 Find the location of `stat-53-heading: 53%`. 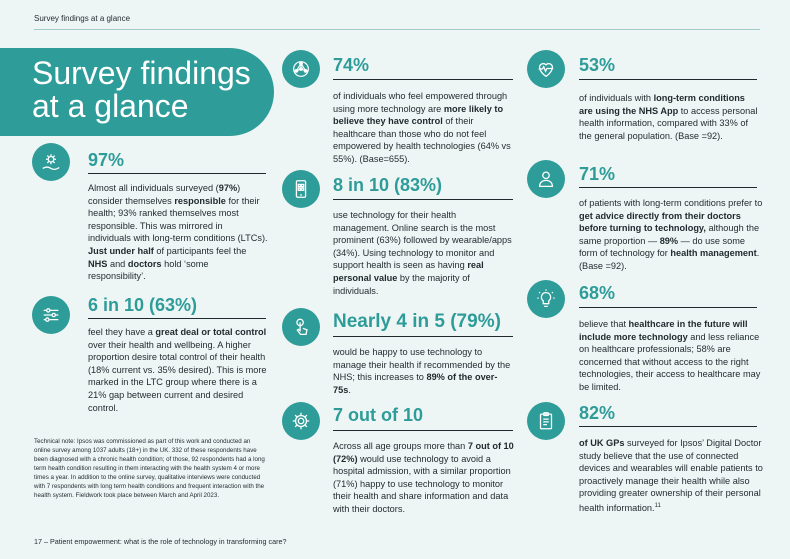

stat-53-heading: 53% is located at coordinates (597, 65).